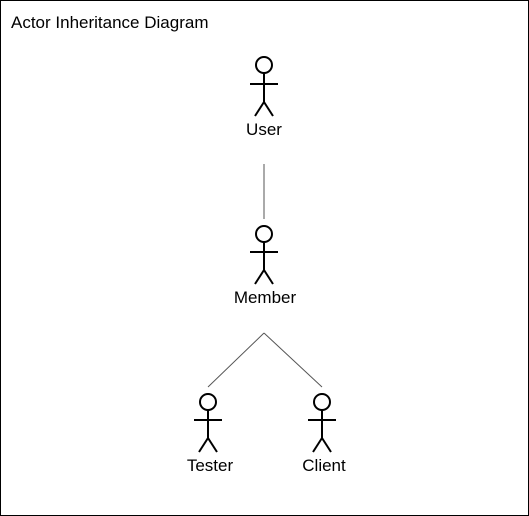  I want to click on diagram-title: Actor Inheritance Diagram, so click(110, 22).